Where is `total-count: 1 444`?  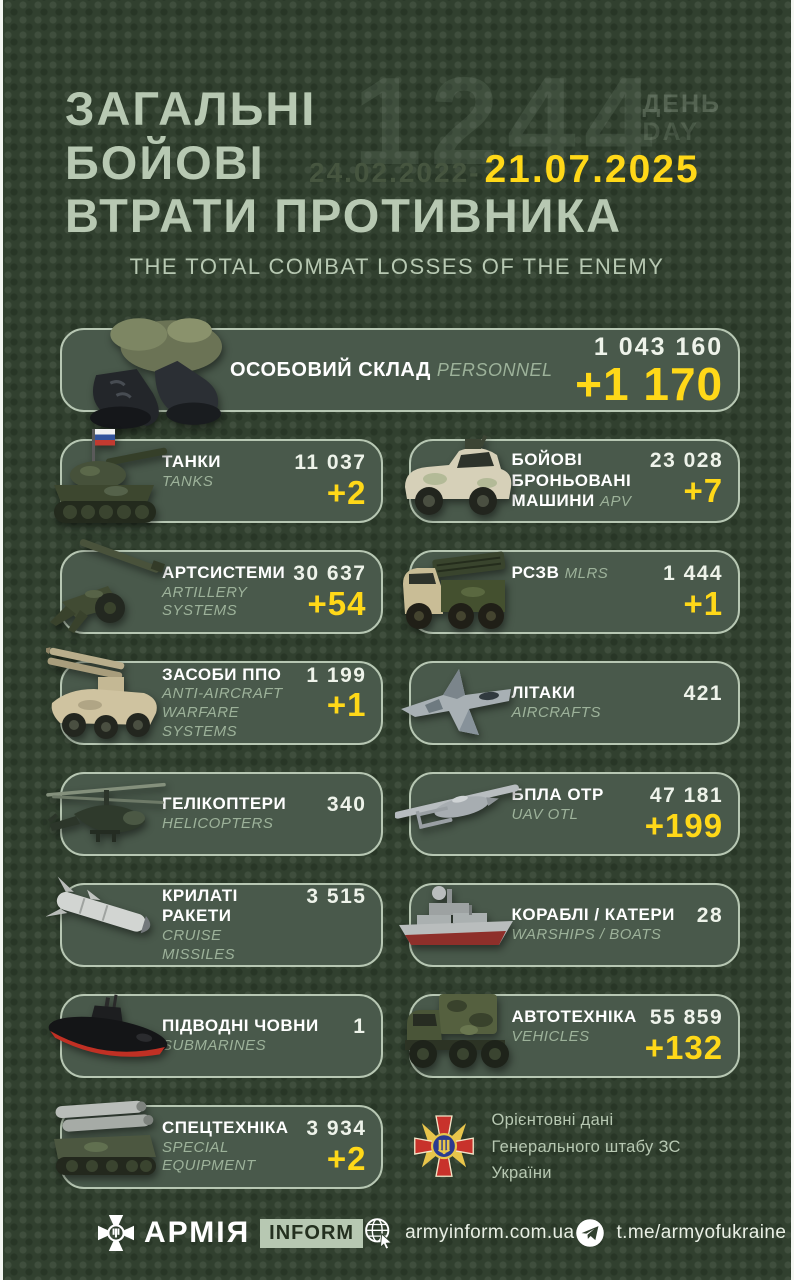
total-count: 1 444 is located at coordinates (693, 573).